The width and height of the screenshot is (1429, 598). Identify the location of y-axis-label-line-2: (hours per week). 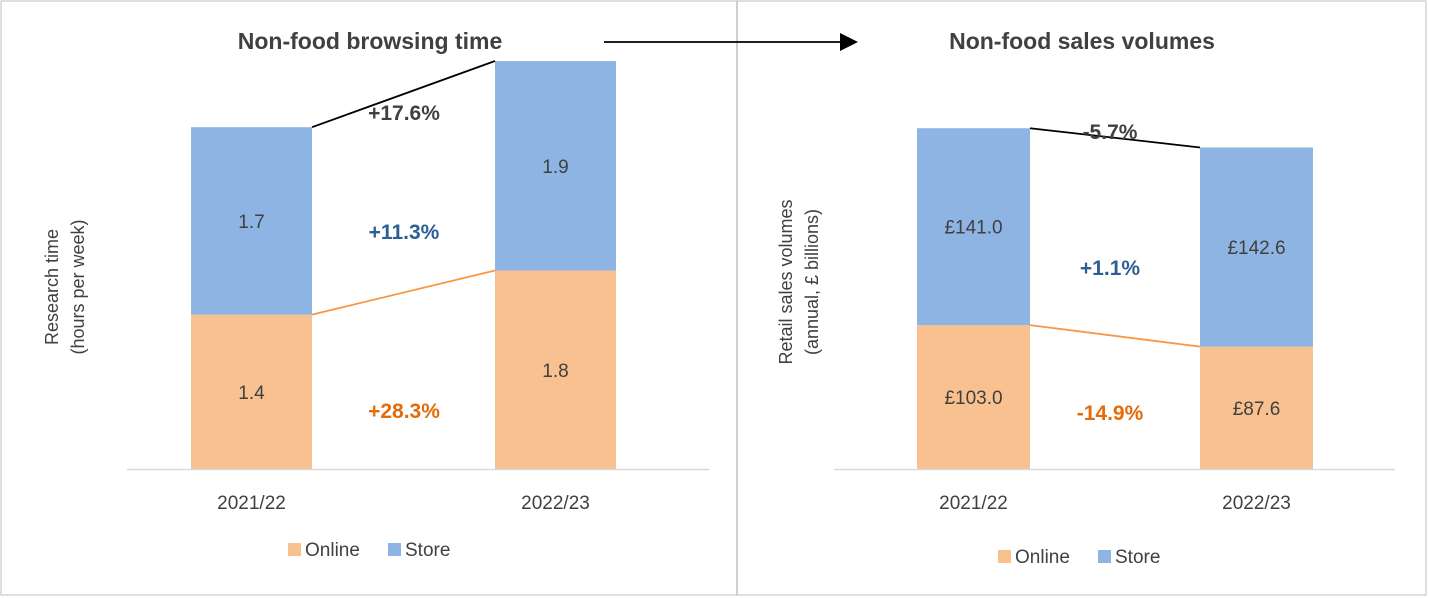
(78, 286).